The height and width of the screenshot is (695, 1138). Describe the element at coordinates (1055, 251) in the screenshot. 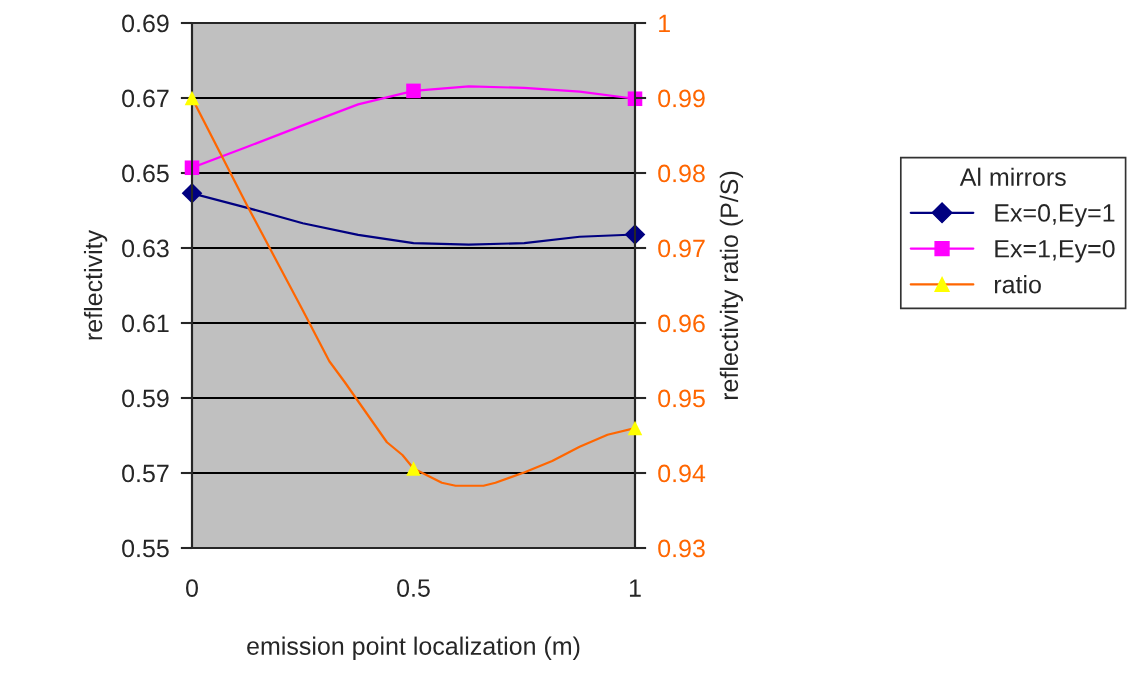

I see `legend-label: Ex=1,Ey=0` at that location.